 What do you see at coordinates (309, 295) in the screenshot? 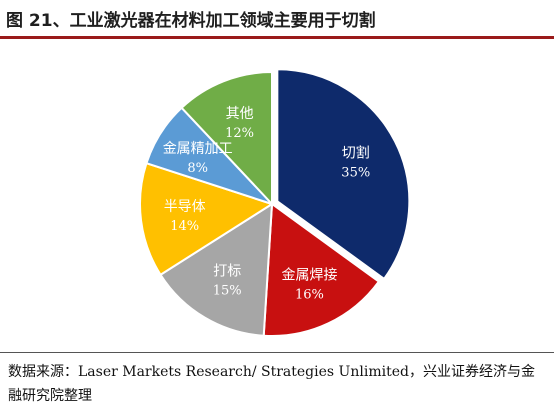
I see `slice-percent: 16%` at bounding box center [309, 295].